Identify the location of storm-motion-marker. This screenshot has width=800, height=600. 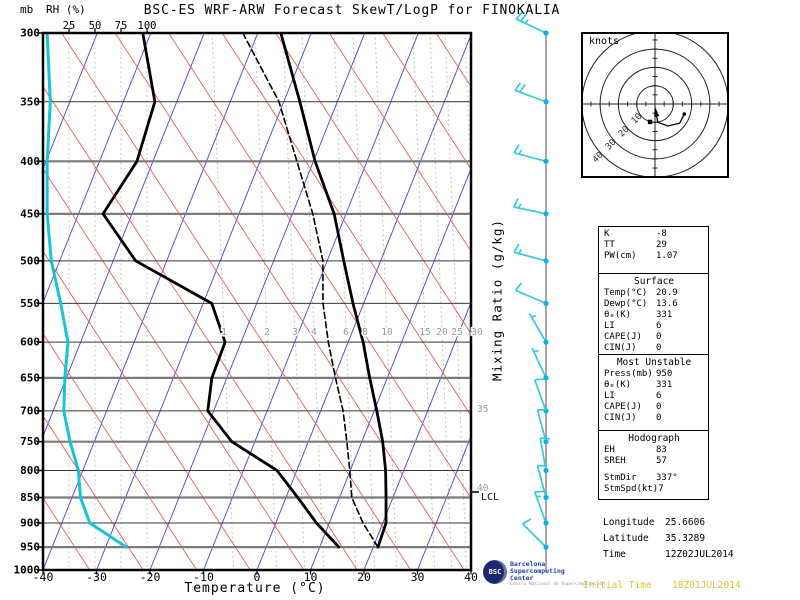
(650, 122).